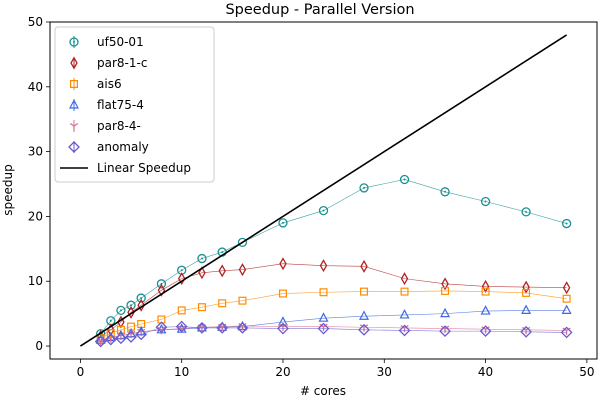 The height and width of the screenshot is (400, 600). I want to click on legend-entry: flat75-4, so click(106, 105).